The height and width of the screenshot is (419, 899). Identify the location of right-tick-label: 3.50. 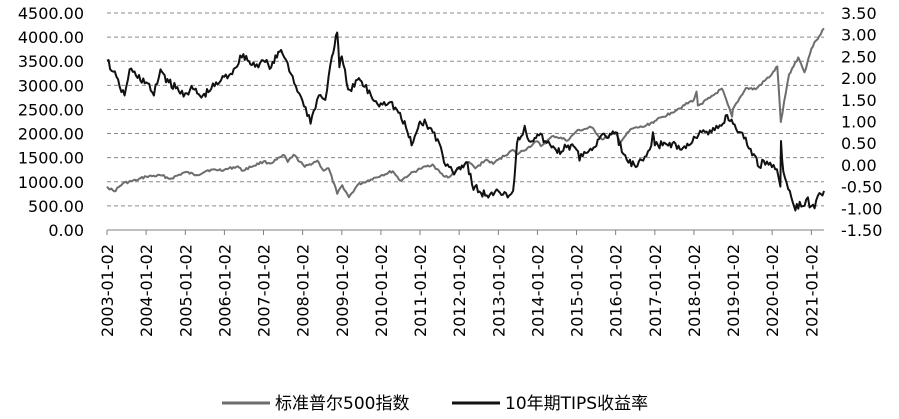
(859, 13).